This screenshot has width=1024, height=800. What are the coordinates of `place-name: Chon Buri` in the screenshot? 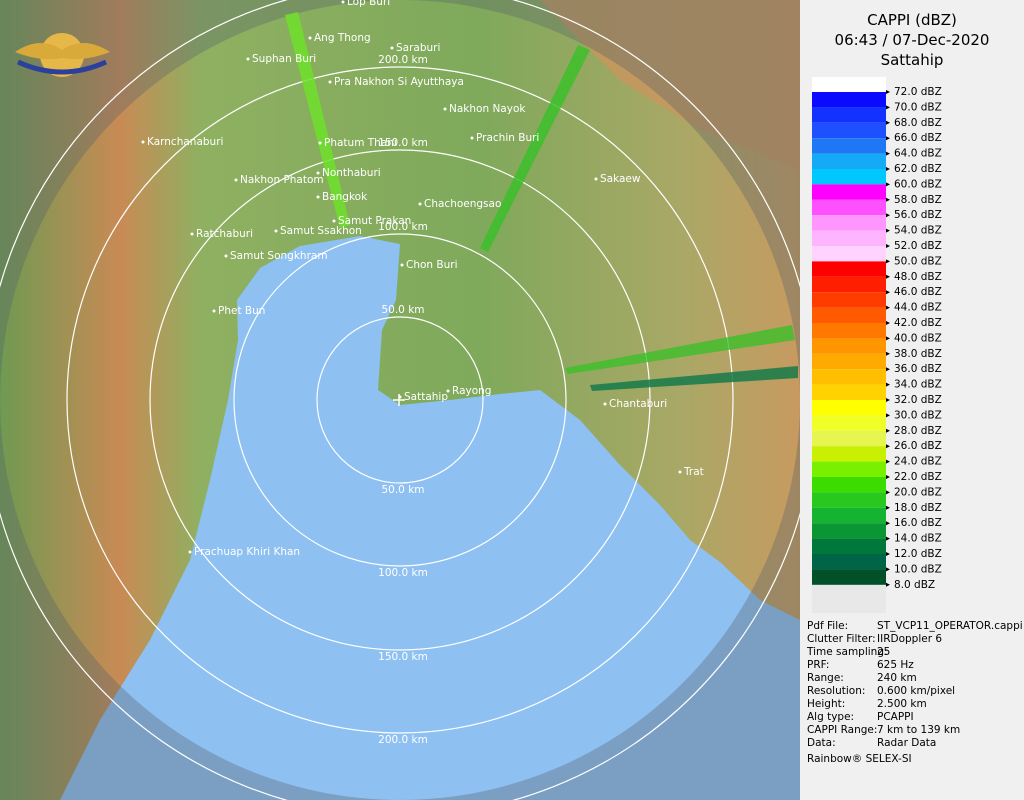 It's located at (432, 265).